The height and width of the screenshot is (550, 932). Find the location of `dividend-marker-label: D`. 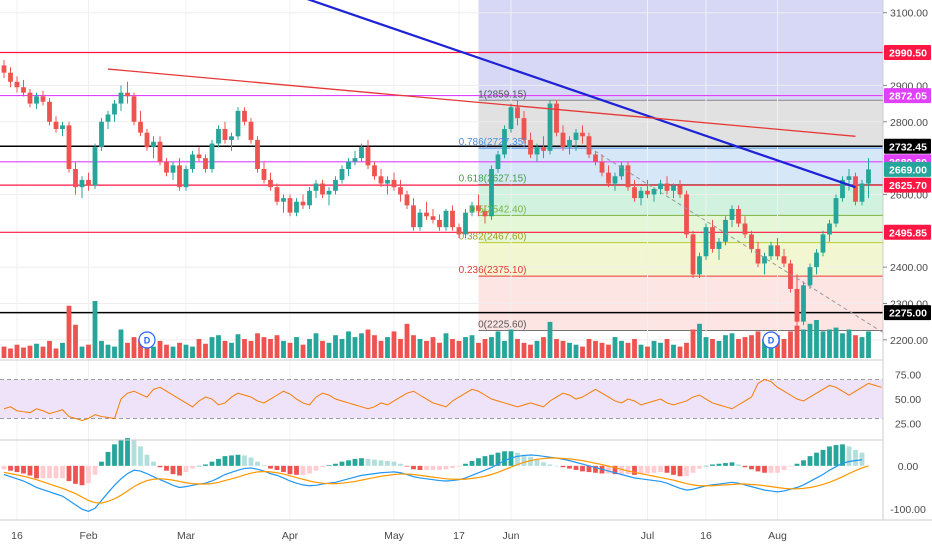

dividend-marker-label: D is located at coordinates (147, 341).